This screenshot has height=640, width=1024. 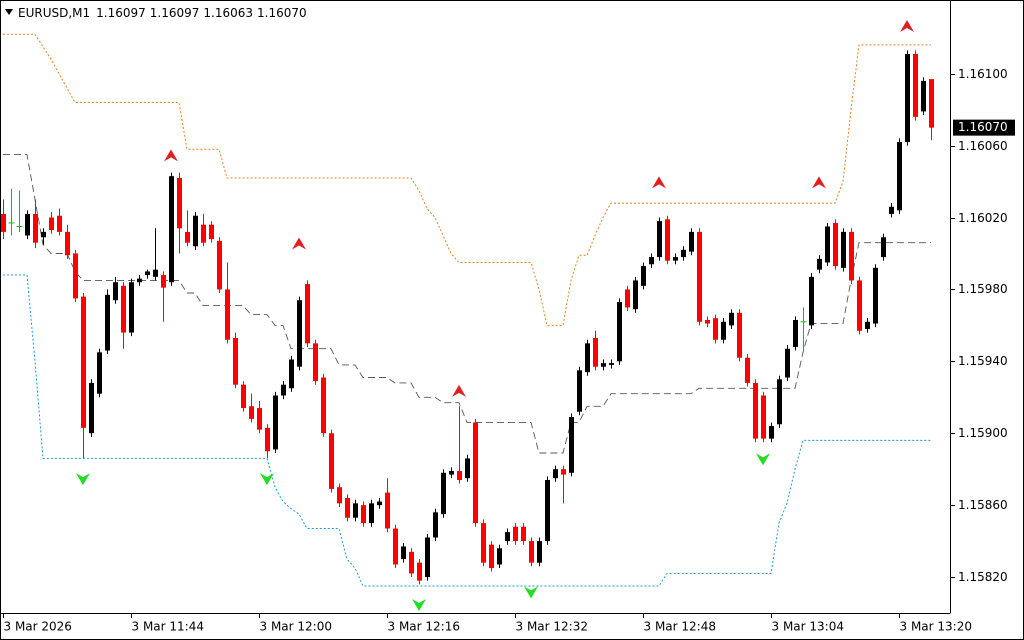 What do you see at coordinates (936, 627) in the screenshot?
I see `x-tick-label: 3 Mar 13:20` at bounding box center [936, 627].